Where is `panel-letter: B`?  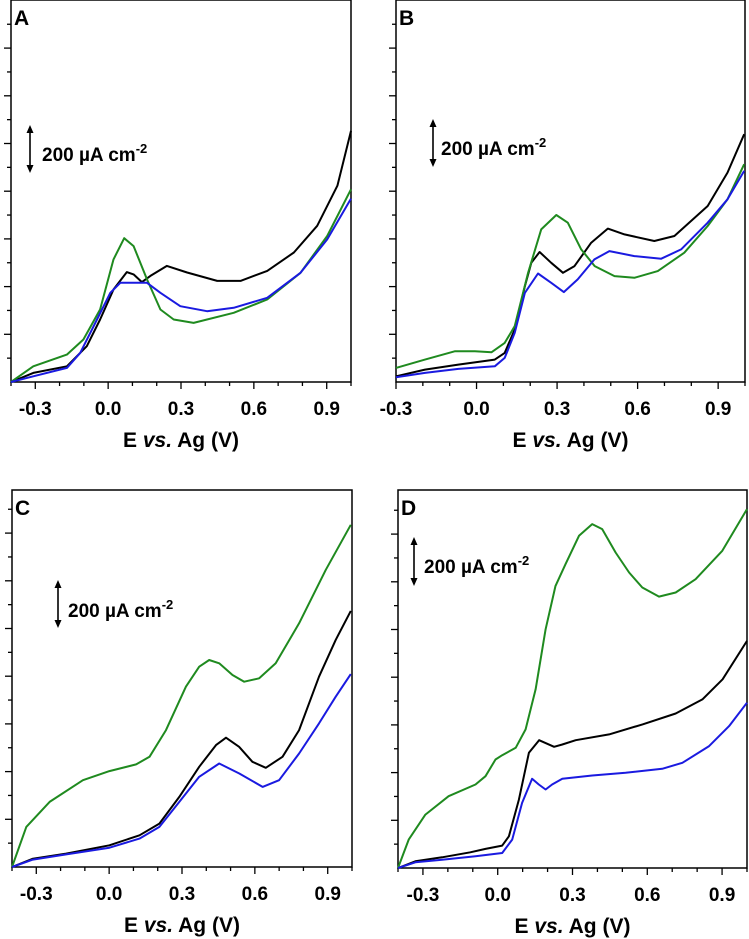 panel-letter: B is located at coordinates (406, 18).